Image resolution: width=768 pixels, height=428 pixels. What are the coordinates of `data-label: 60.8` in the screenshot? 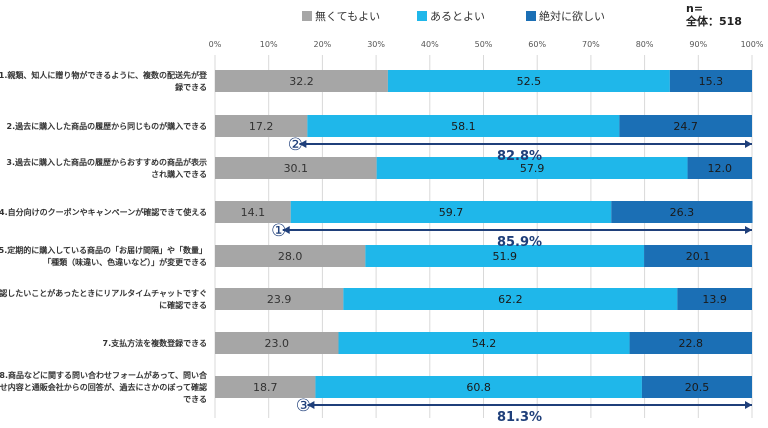 It's located at (478, 387).